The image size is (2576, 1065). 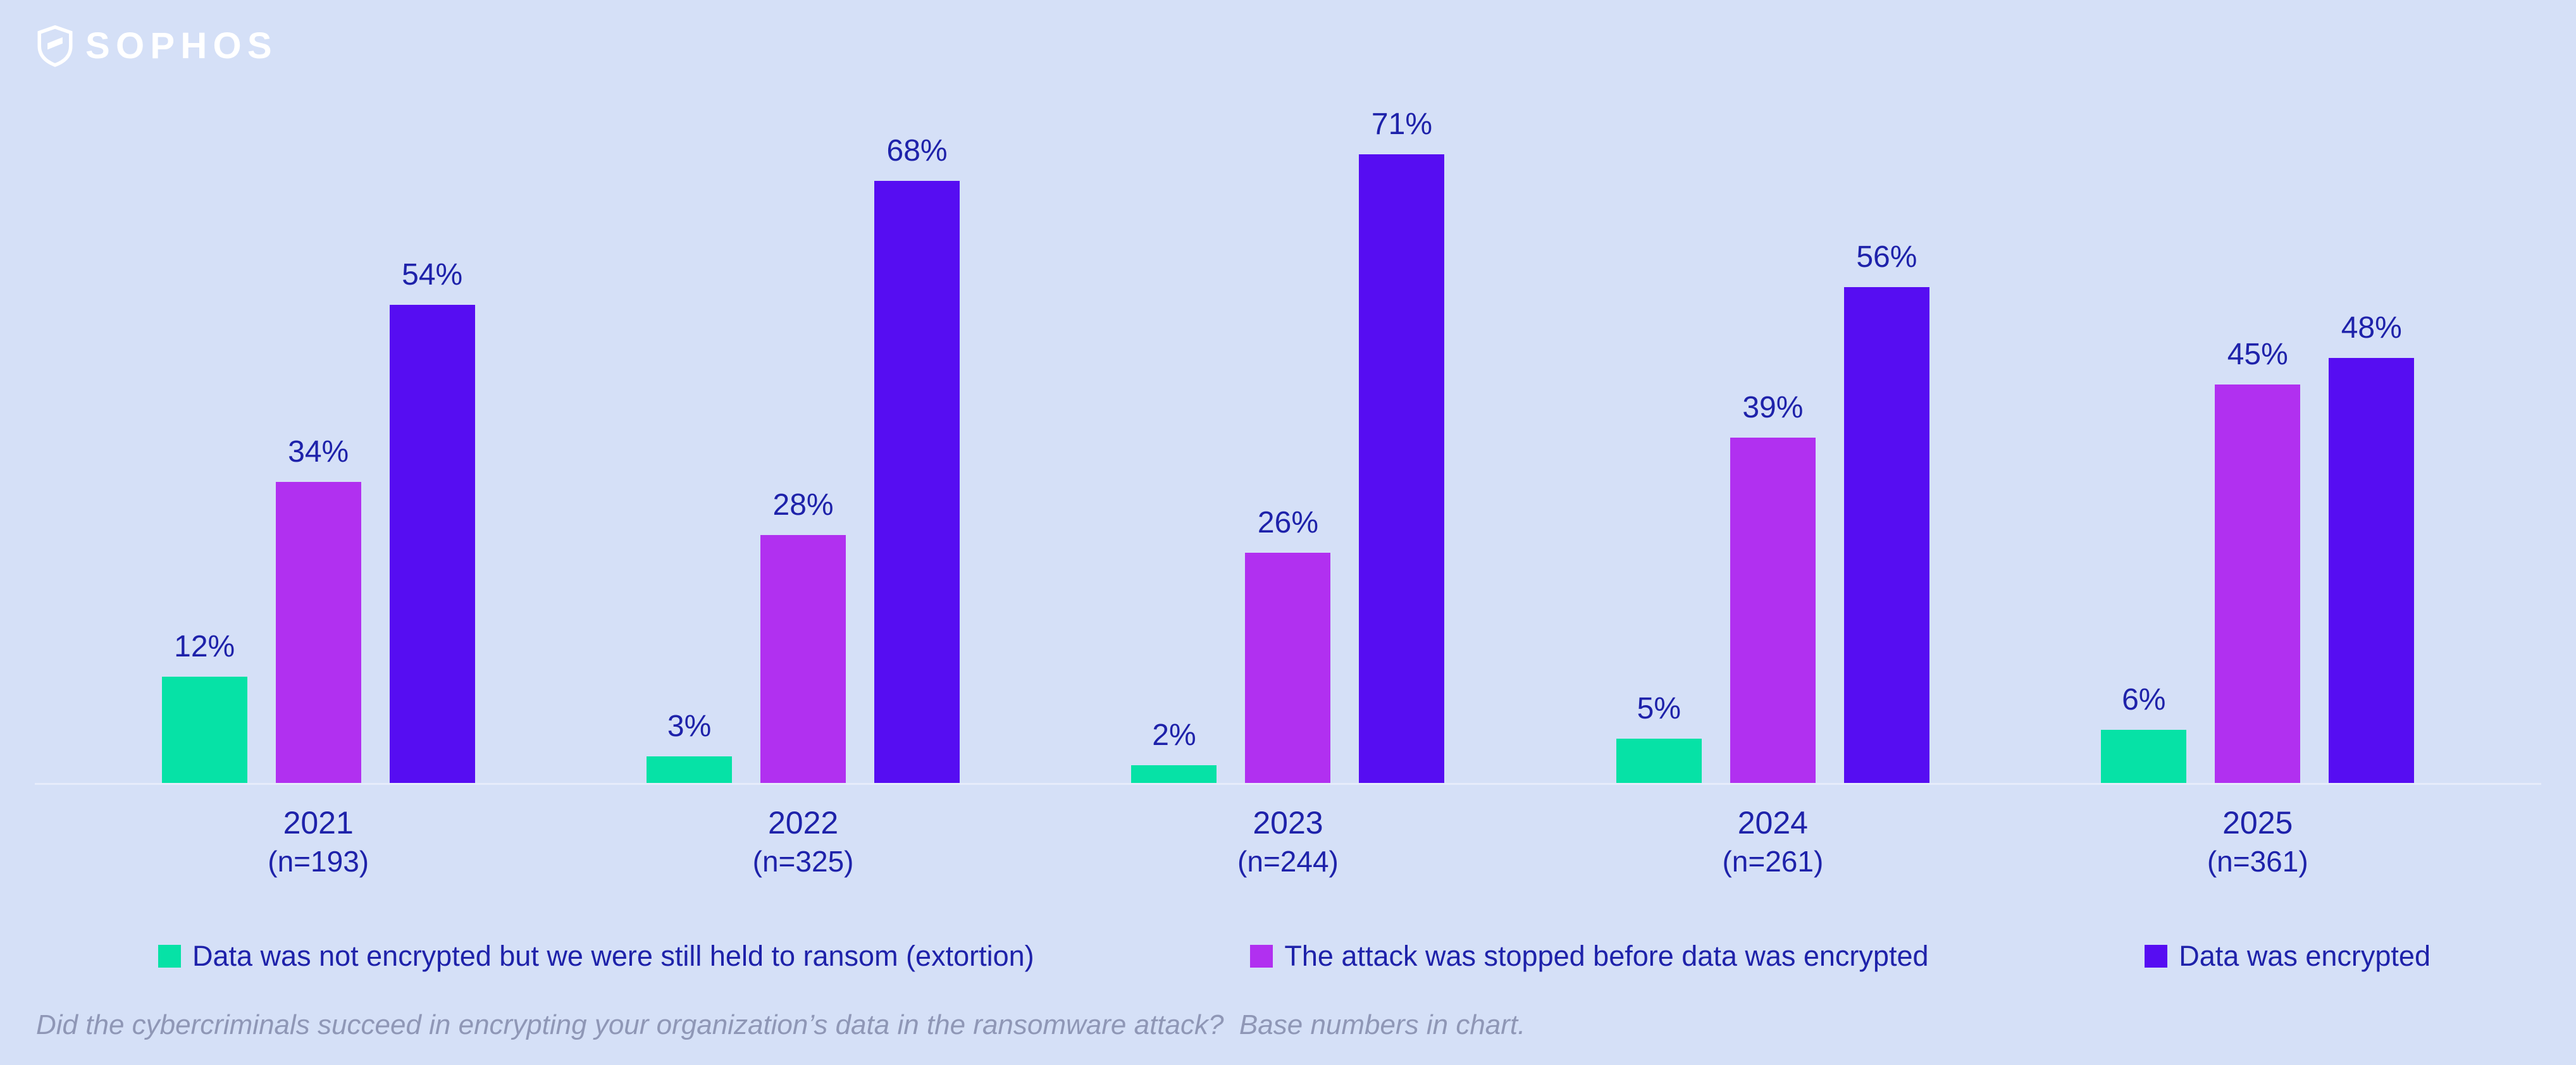 What do you see at coordinates (1288, 861) in the screenshot?
I see `category-base-n: (n=244)` at bounding box center [1288, 861].